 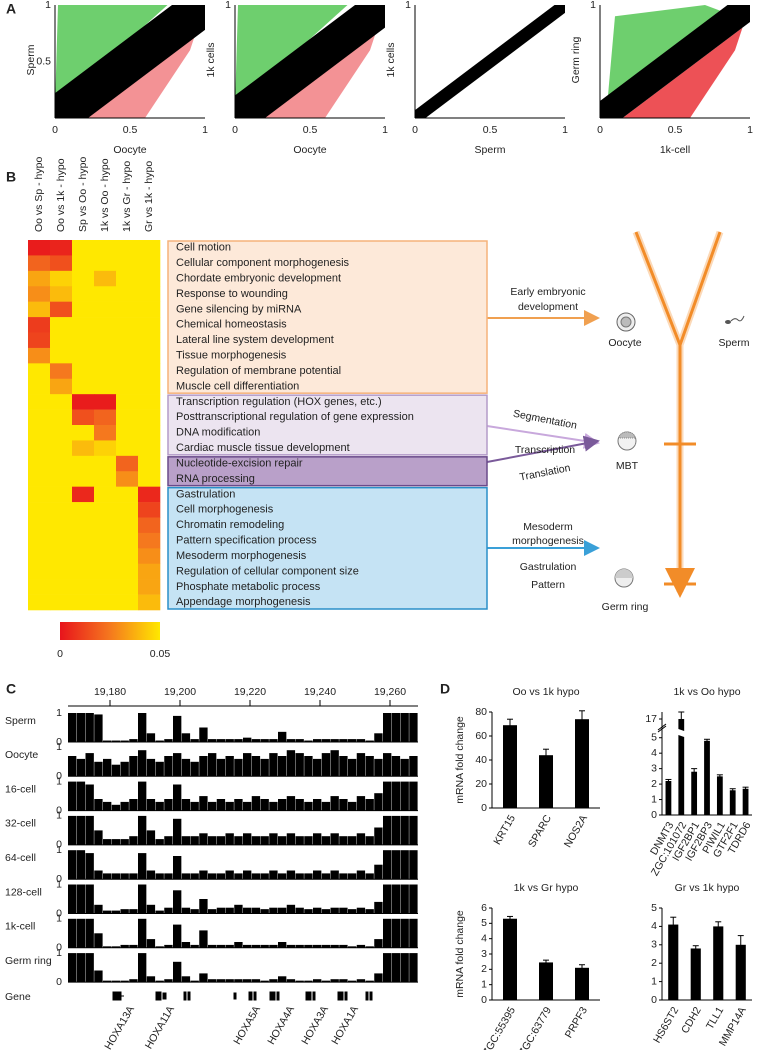 I want to click on sperm-icon, so click(x=737, y=318).